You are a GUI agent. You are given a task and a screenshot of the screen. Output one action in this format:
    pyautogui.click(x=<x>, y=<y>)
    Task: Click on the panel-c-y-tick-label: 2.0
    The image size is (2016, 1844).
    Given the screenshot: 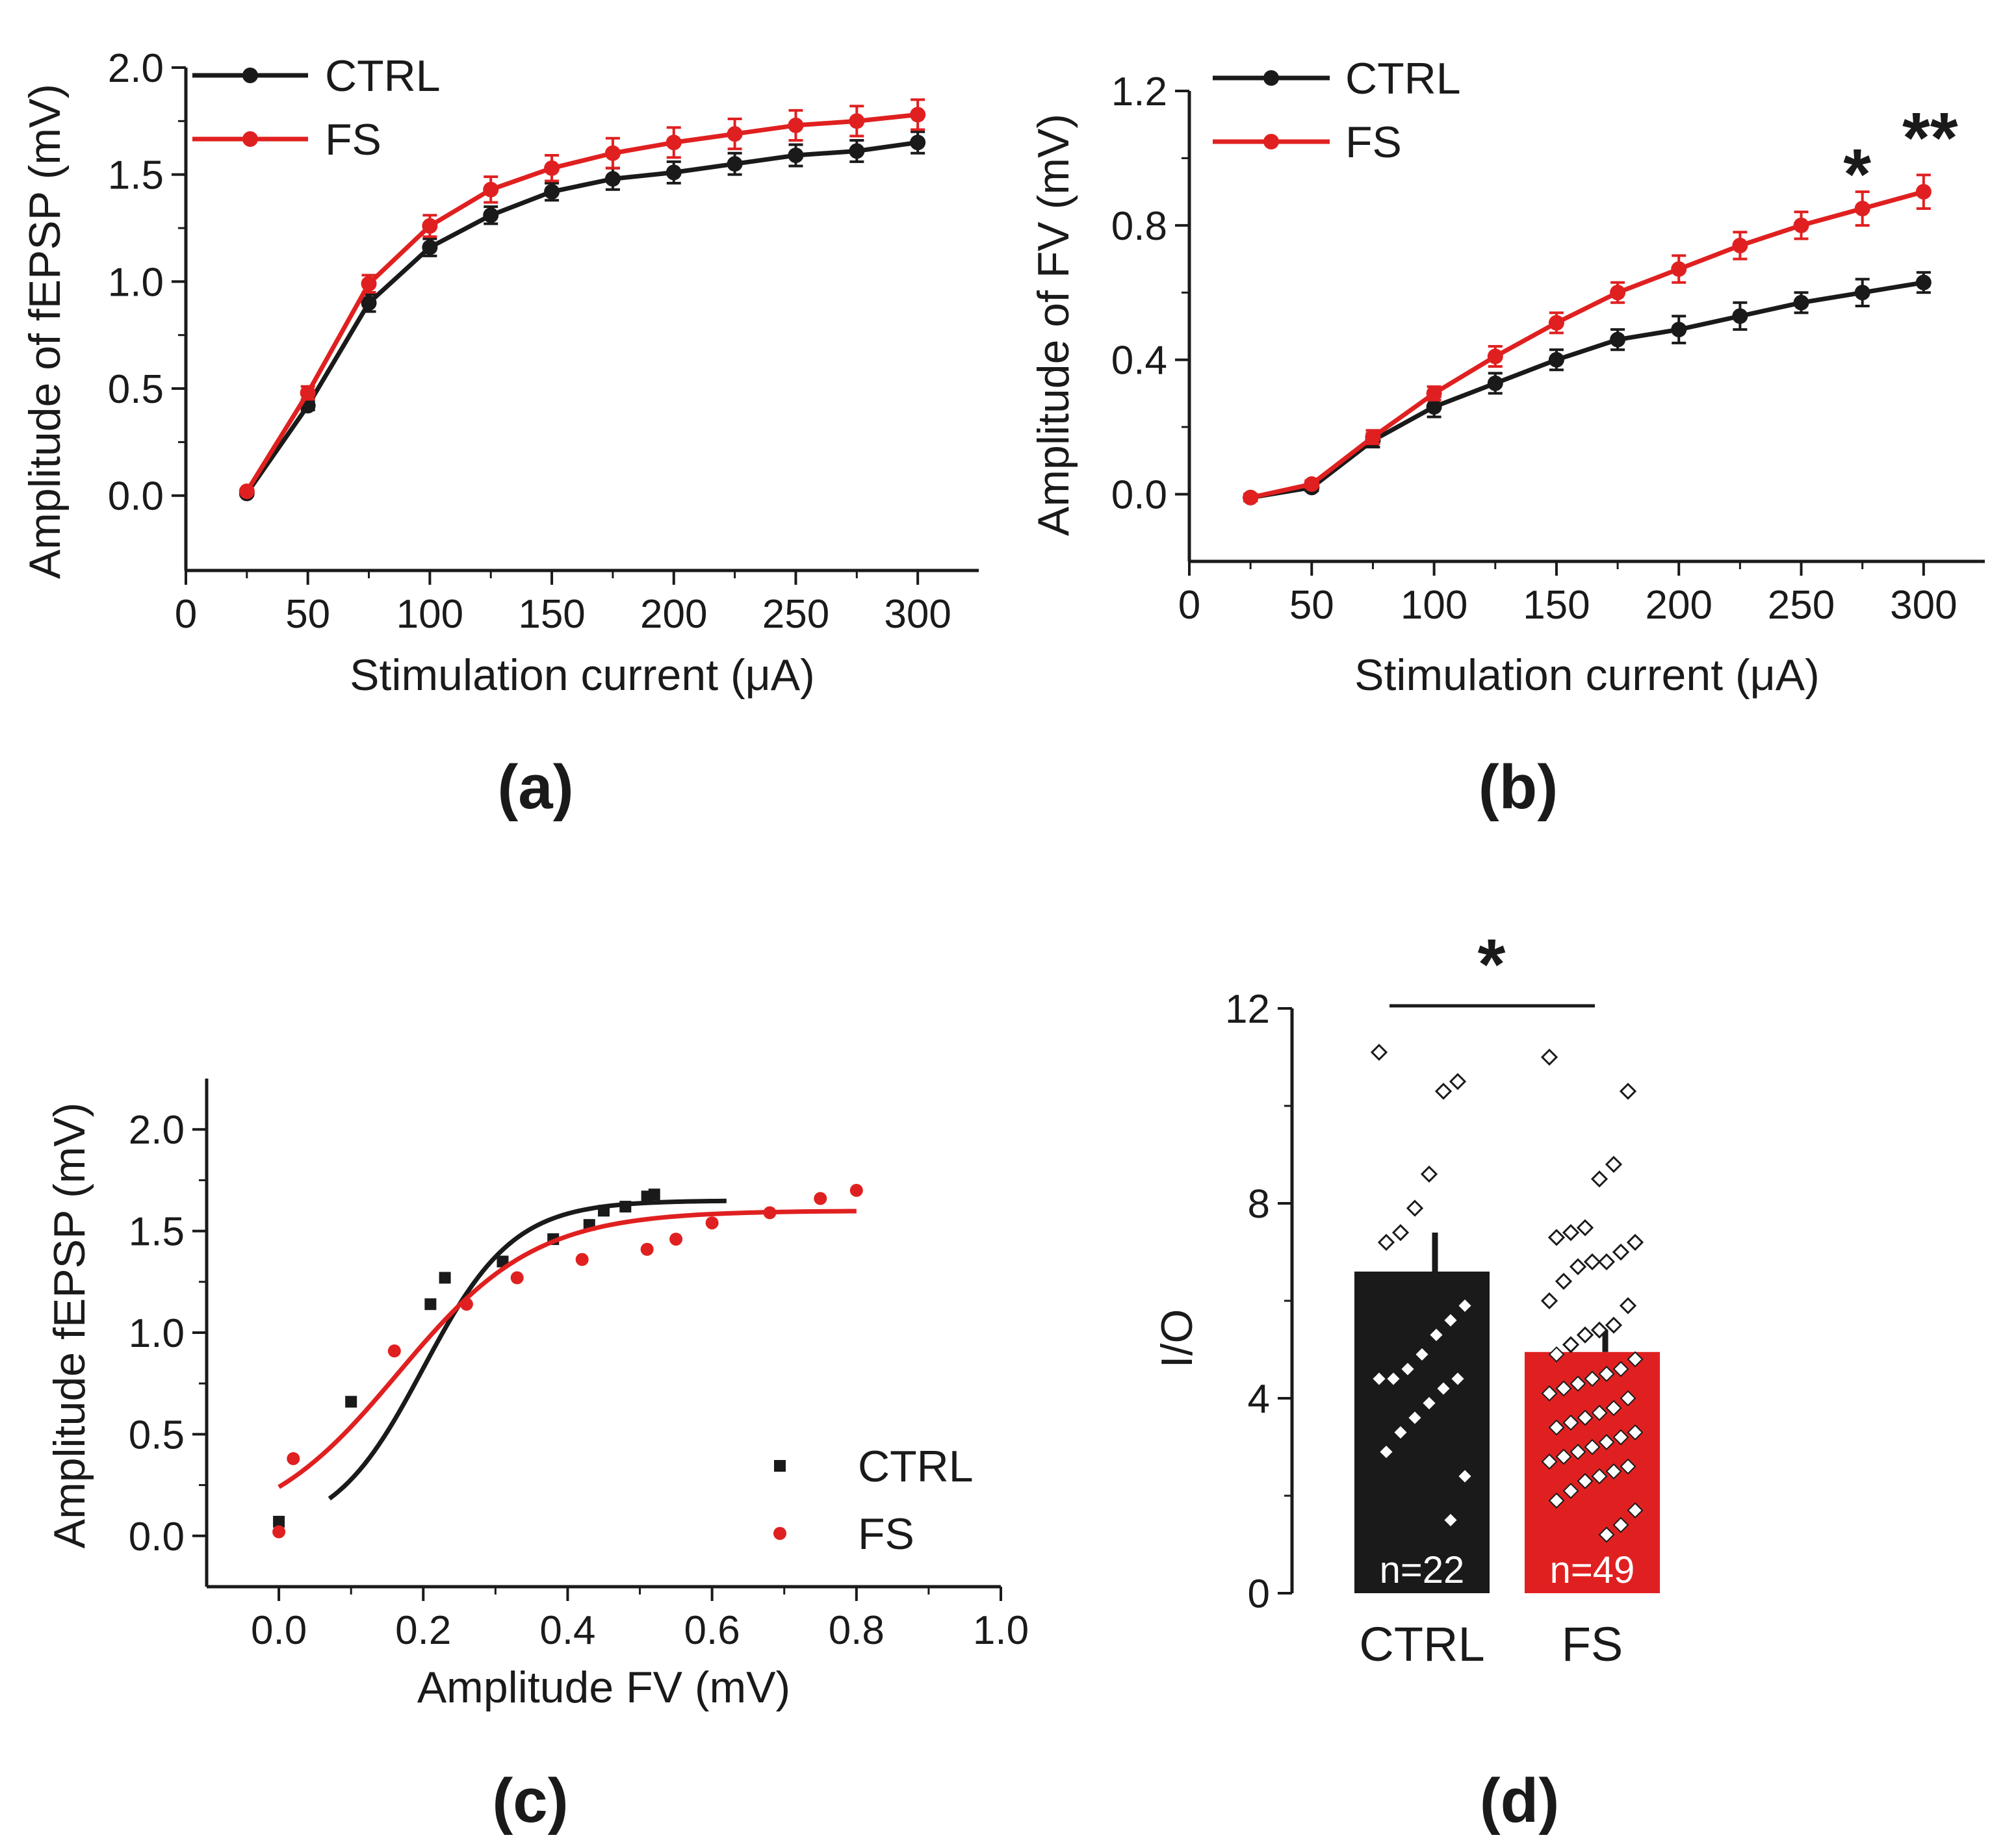 What is the action you would take?
    pyautogui.click(x=157, y=1130)
    